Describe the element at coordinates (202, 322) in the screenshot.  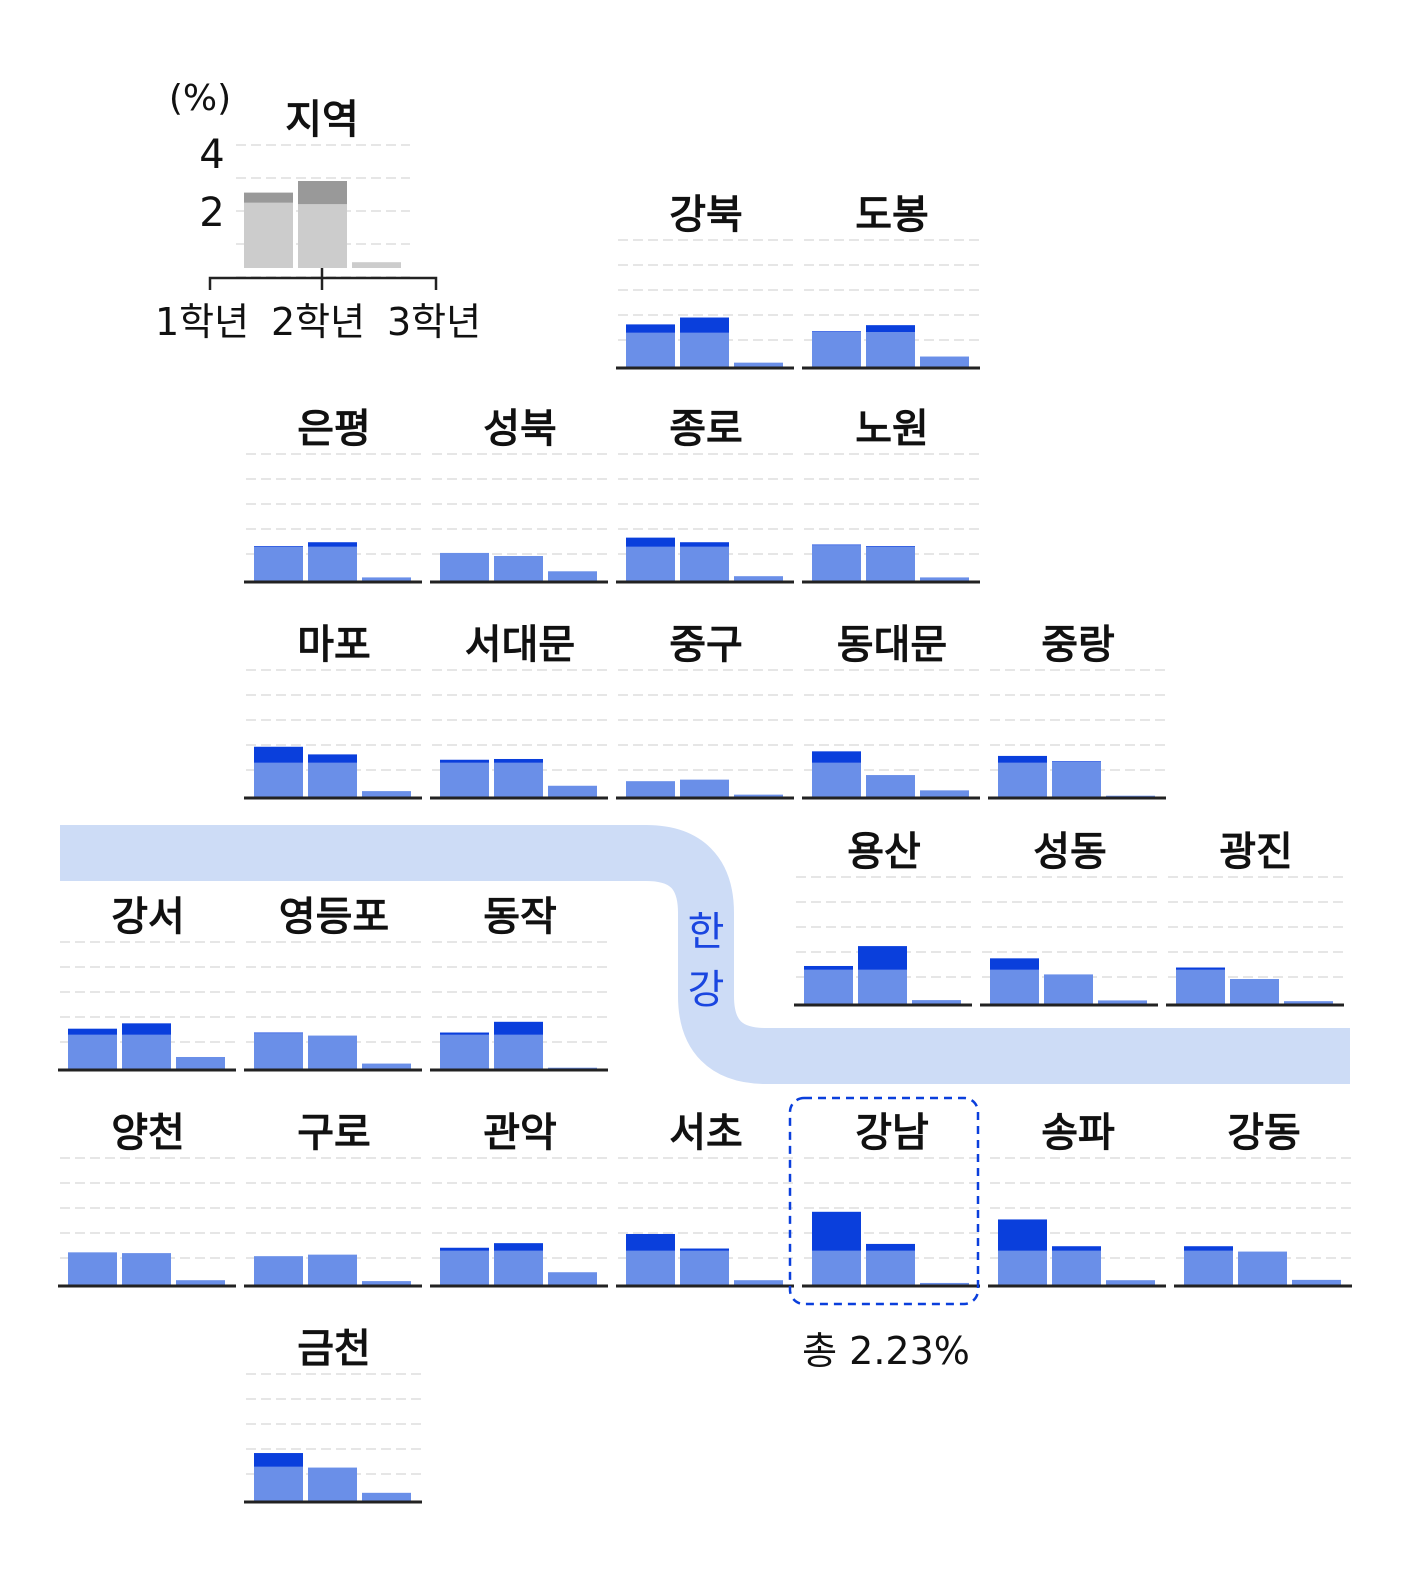
I see `legend-grade-label: 1학년` at that location.